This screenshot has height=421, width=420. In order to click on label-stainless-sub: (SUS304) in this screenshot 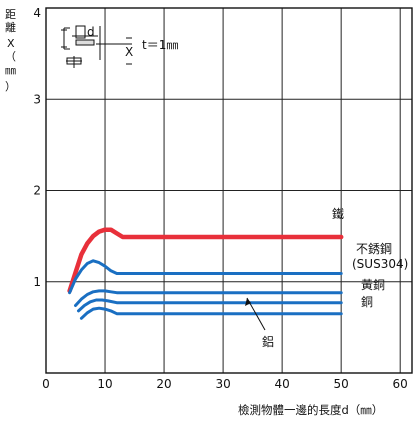, I will do `click(380, 264)`.